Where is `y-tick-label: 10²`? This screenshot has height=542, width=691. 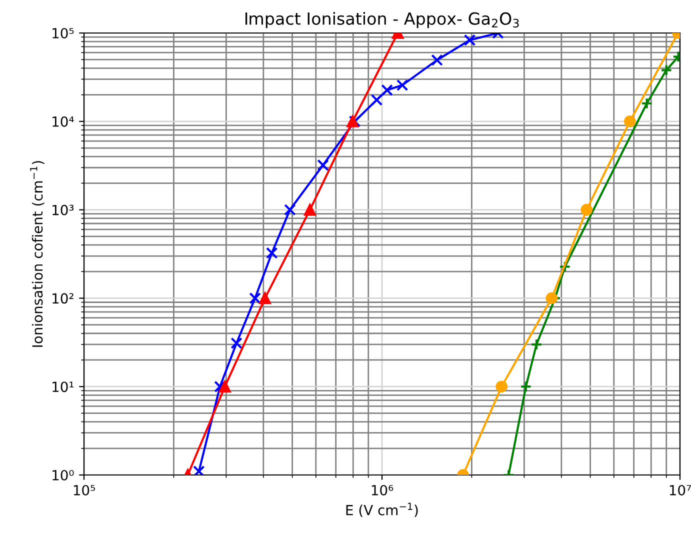 y-tick-label: 10² is located at coordinates (63, 298).